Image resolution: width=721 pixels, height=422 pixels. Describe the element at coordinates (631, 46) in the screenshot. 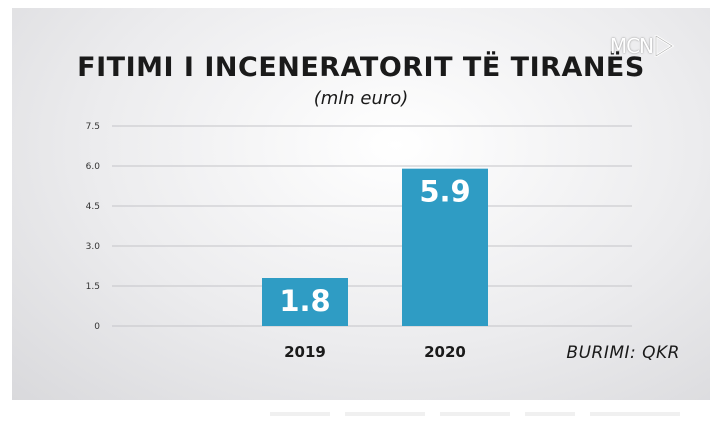

I see `logo-text: MCN` at that location.